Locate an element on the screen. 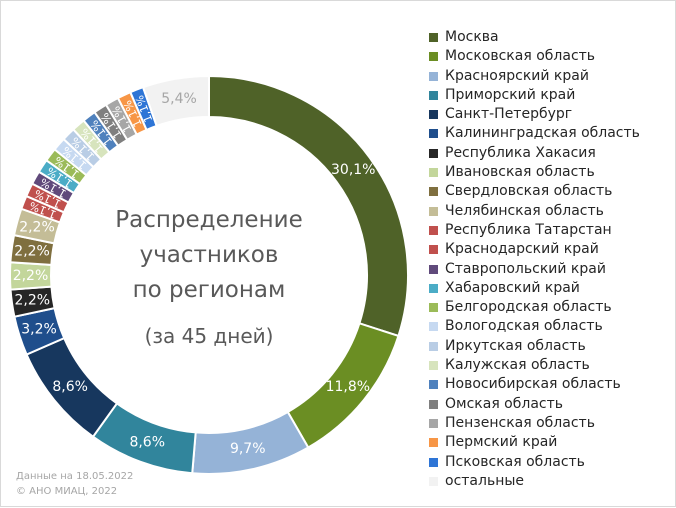 The image size is (676, 508). legend-label: Челябинская область is located at coordinates (524, 210).